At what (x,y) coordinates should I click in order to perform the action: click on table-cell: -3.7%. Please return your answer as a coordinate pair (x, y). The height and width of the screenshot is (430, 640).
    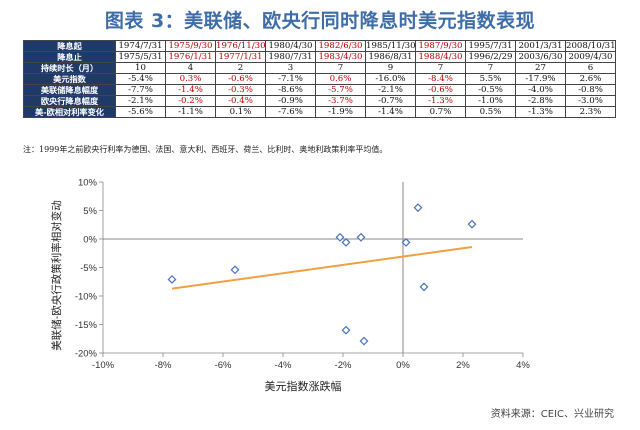
    Looking at the image, I should click on (340, 101).